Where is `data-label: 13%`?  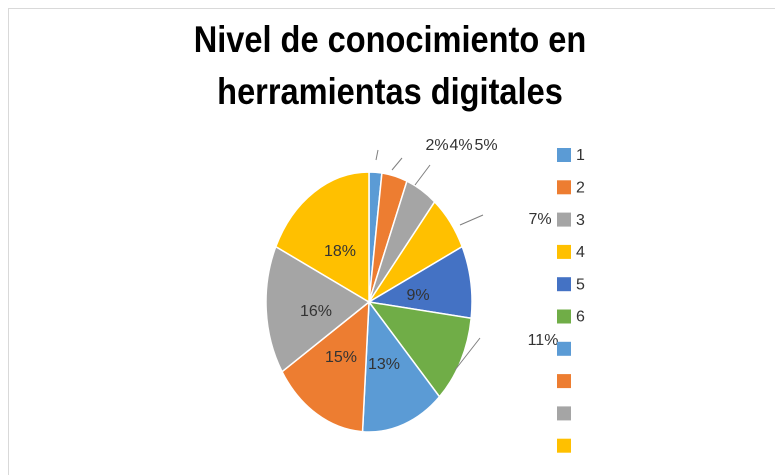 data-label: 13% is located at coordinates (384, 364).